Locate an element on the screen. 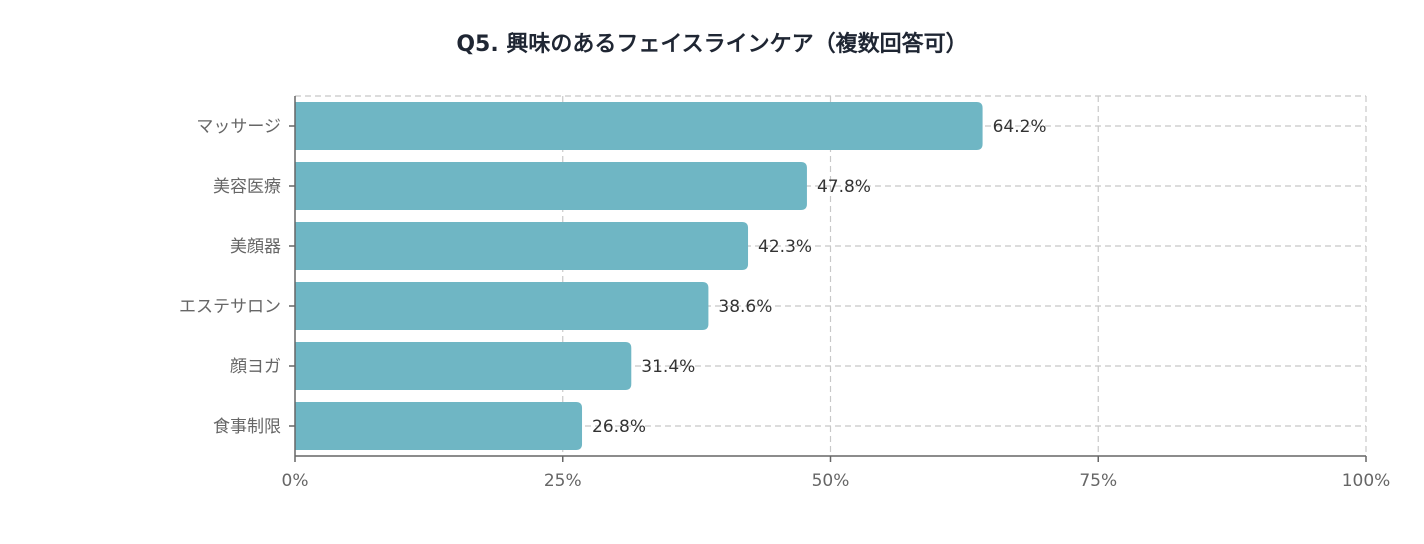  category-label: 食事制限 is located at coordinates (247, 427).